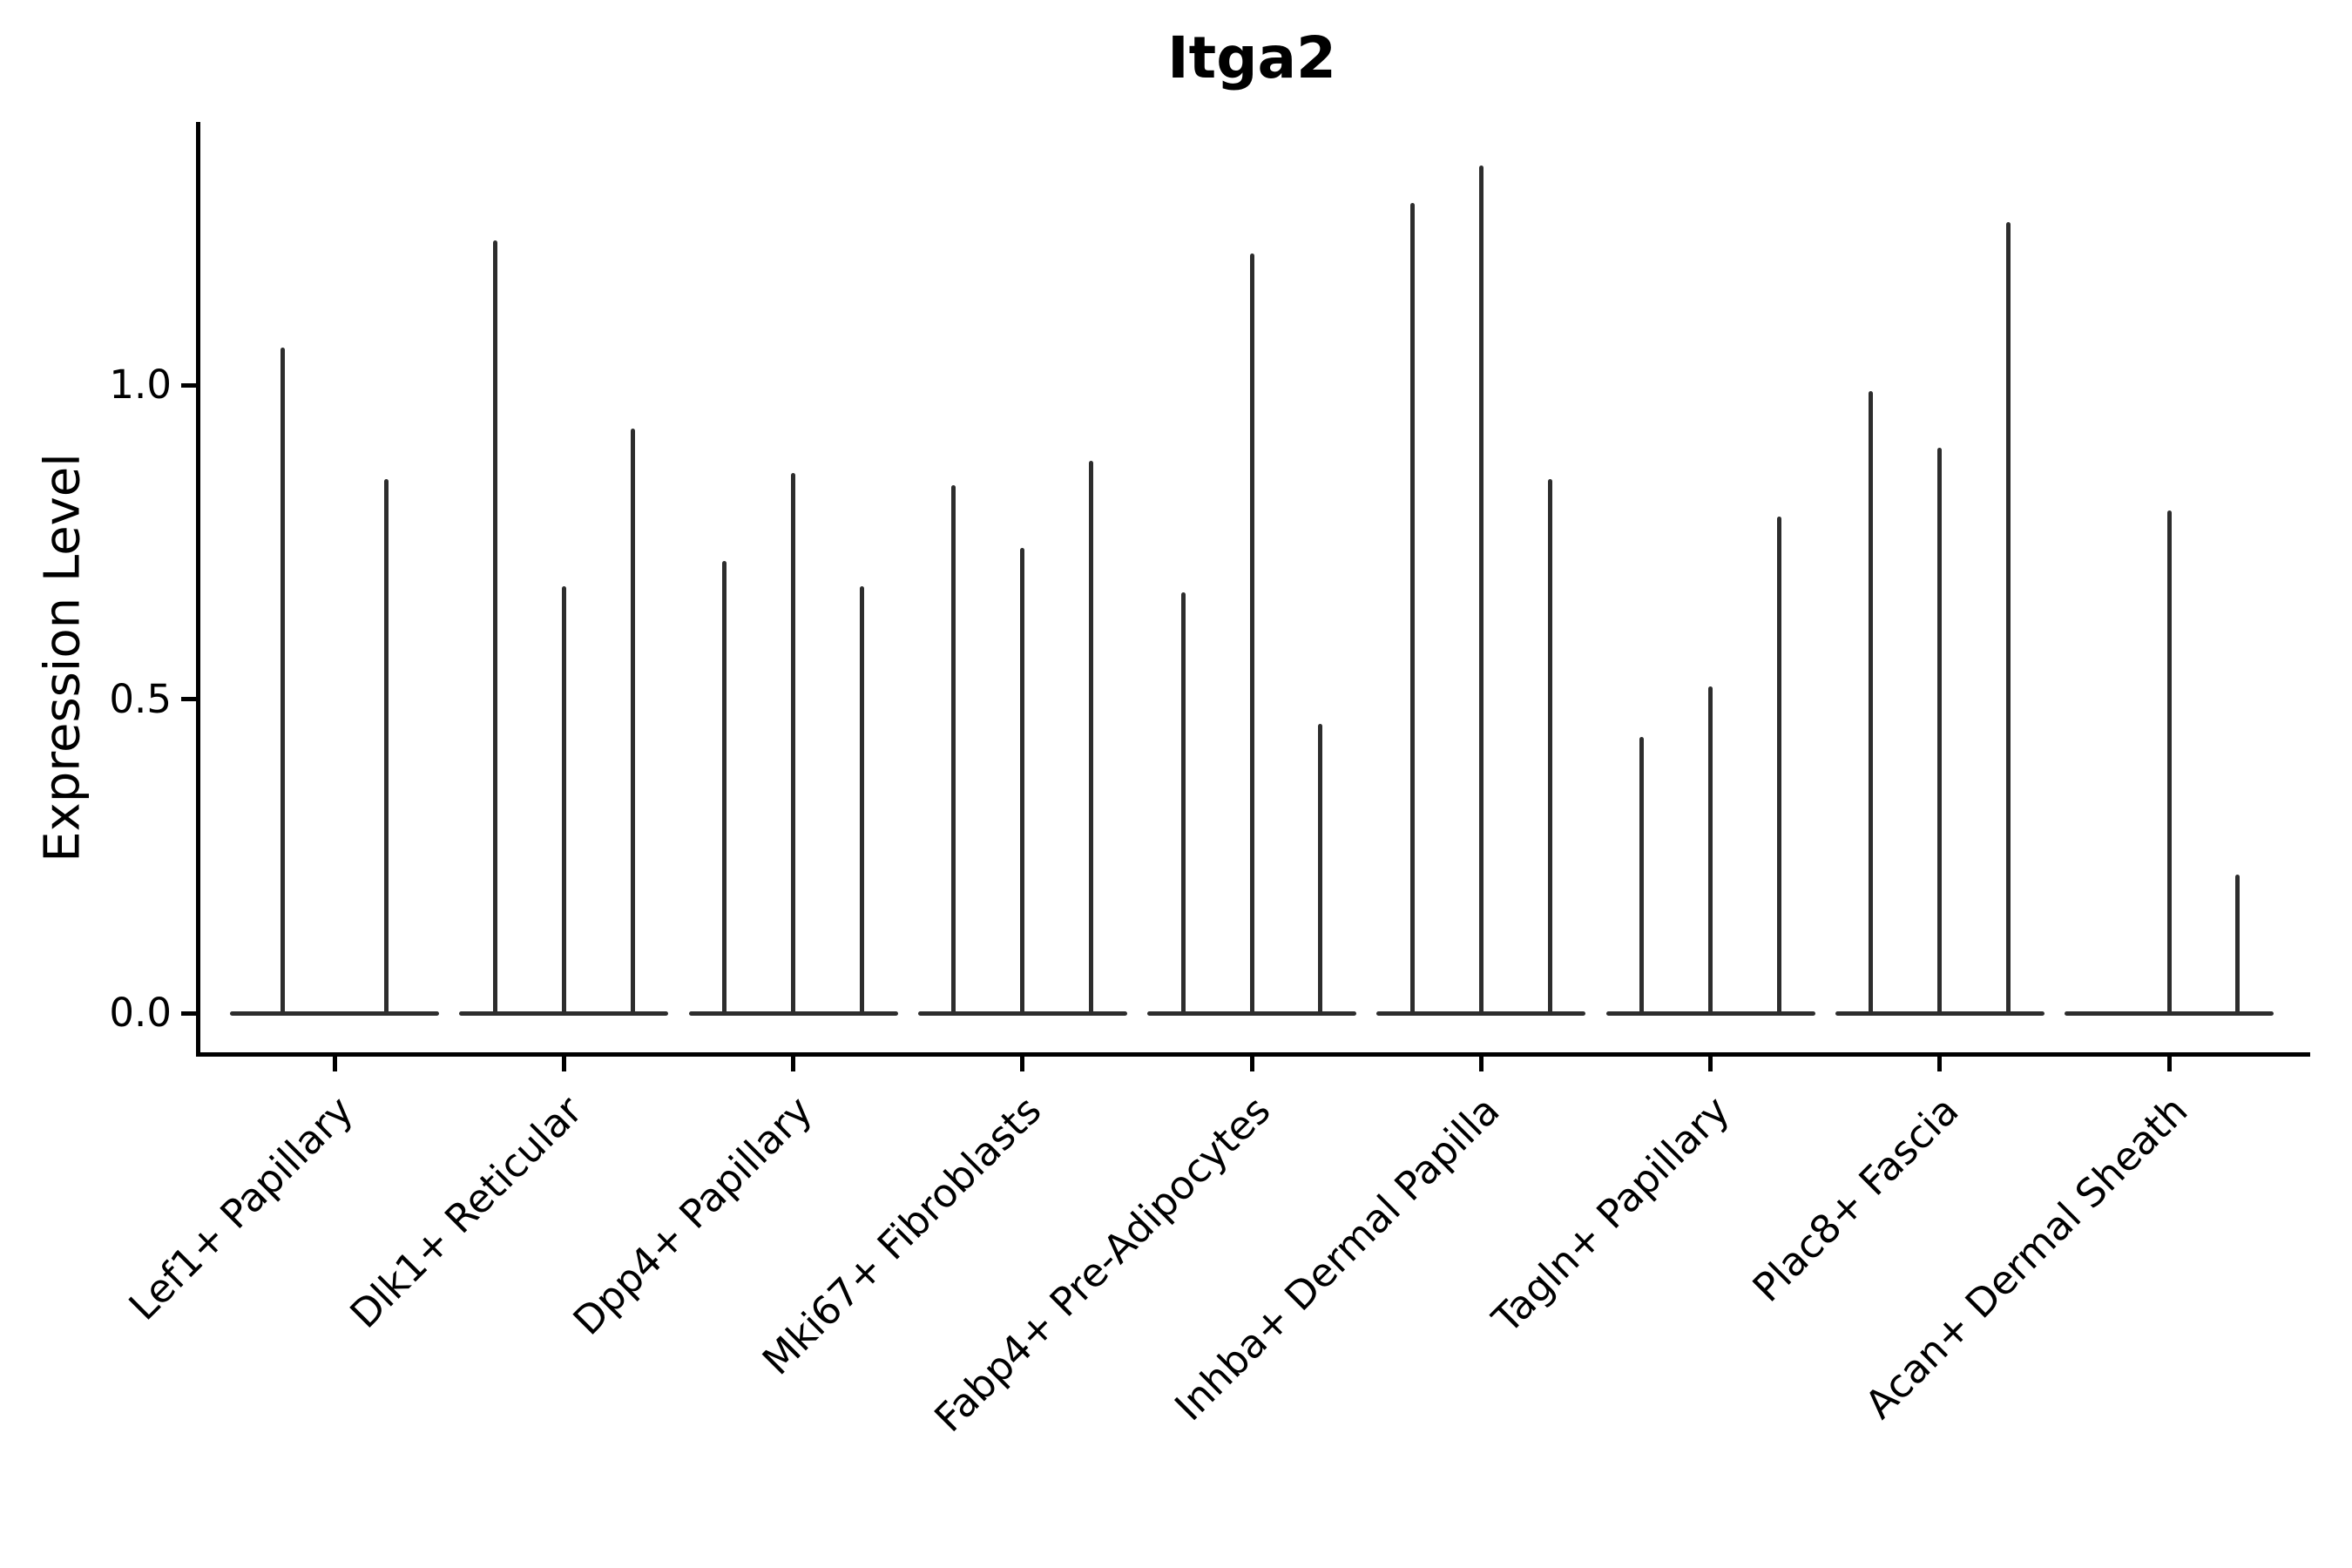 This screenshot has width=2352, height=1568. Describe the element at coordinates (140, 698) in the screenshot. I see `y-tick-label: 0.5` at that location.